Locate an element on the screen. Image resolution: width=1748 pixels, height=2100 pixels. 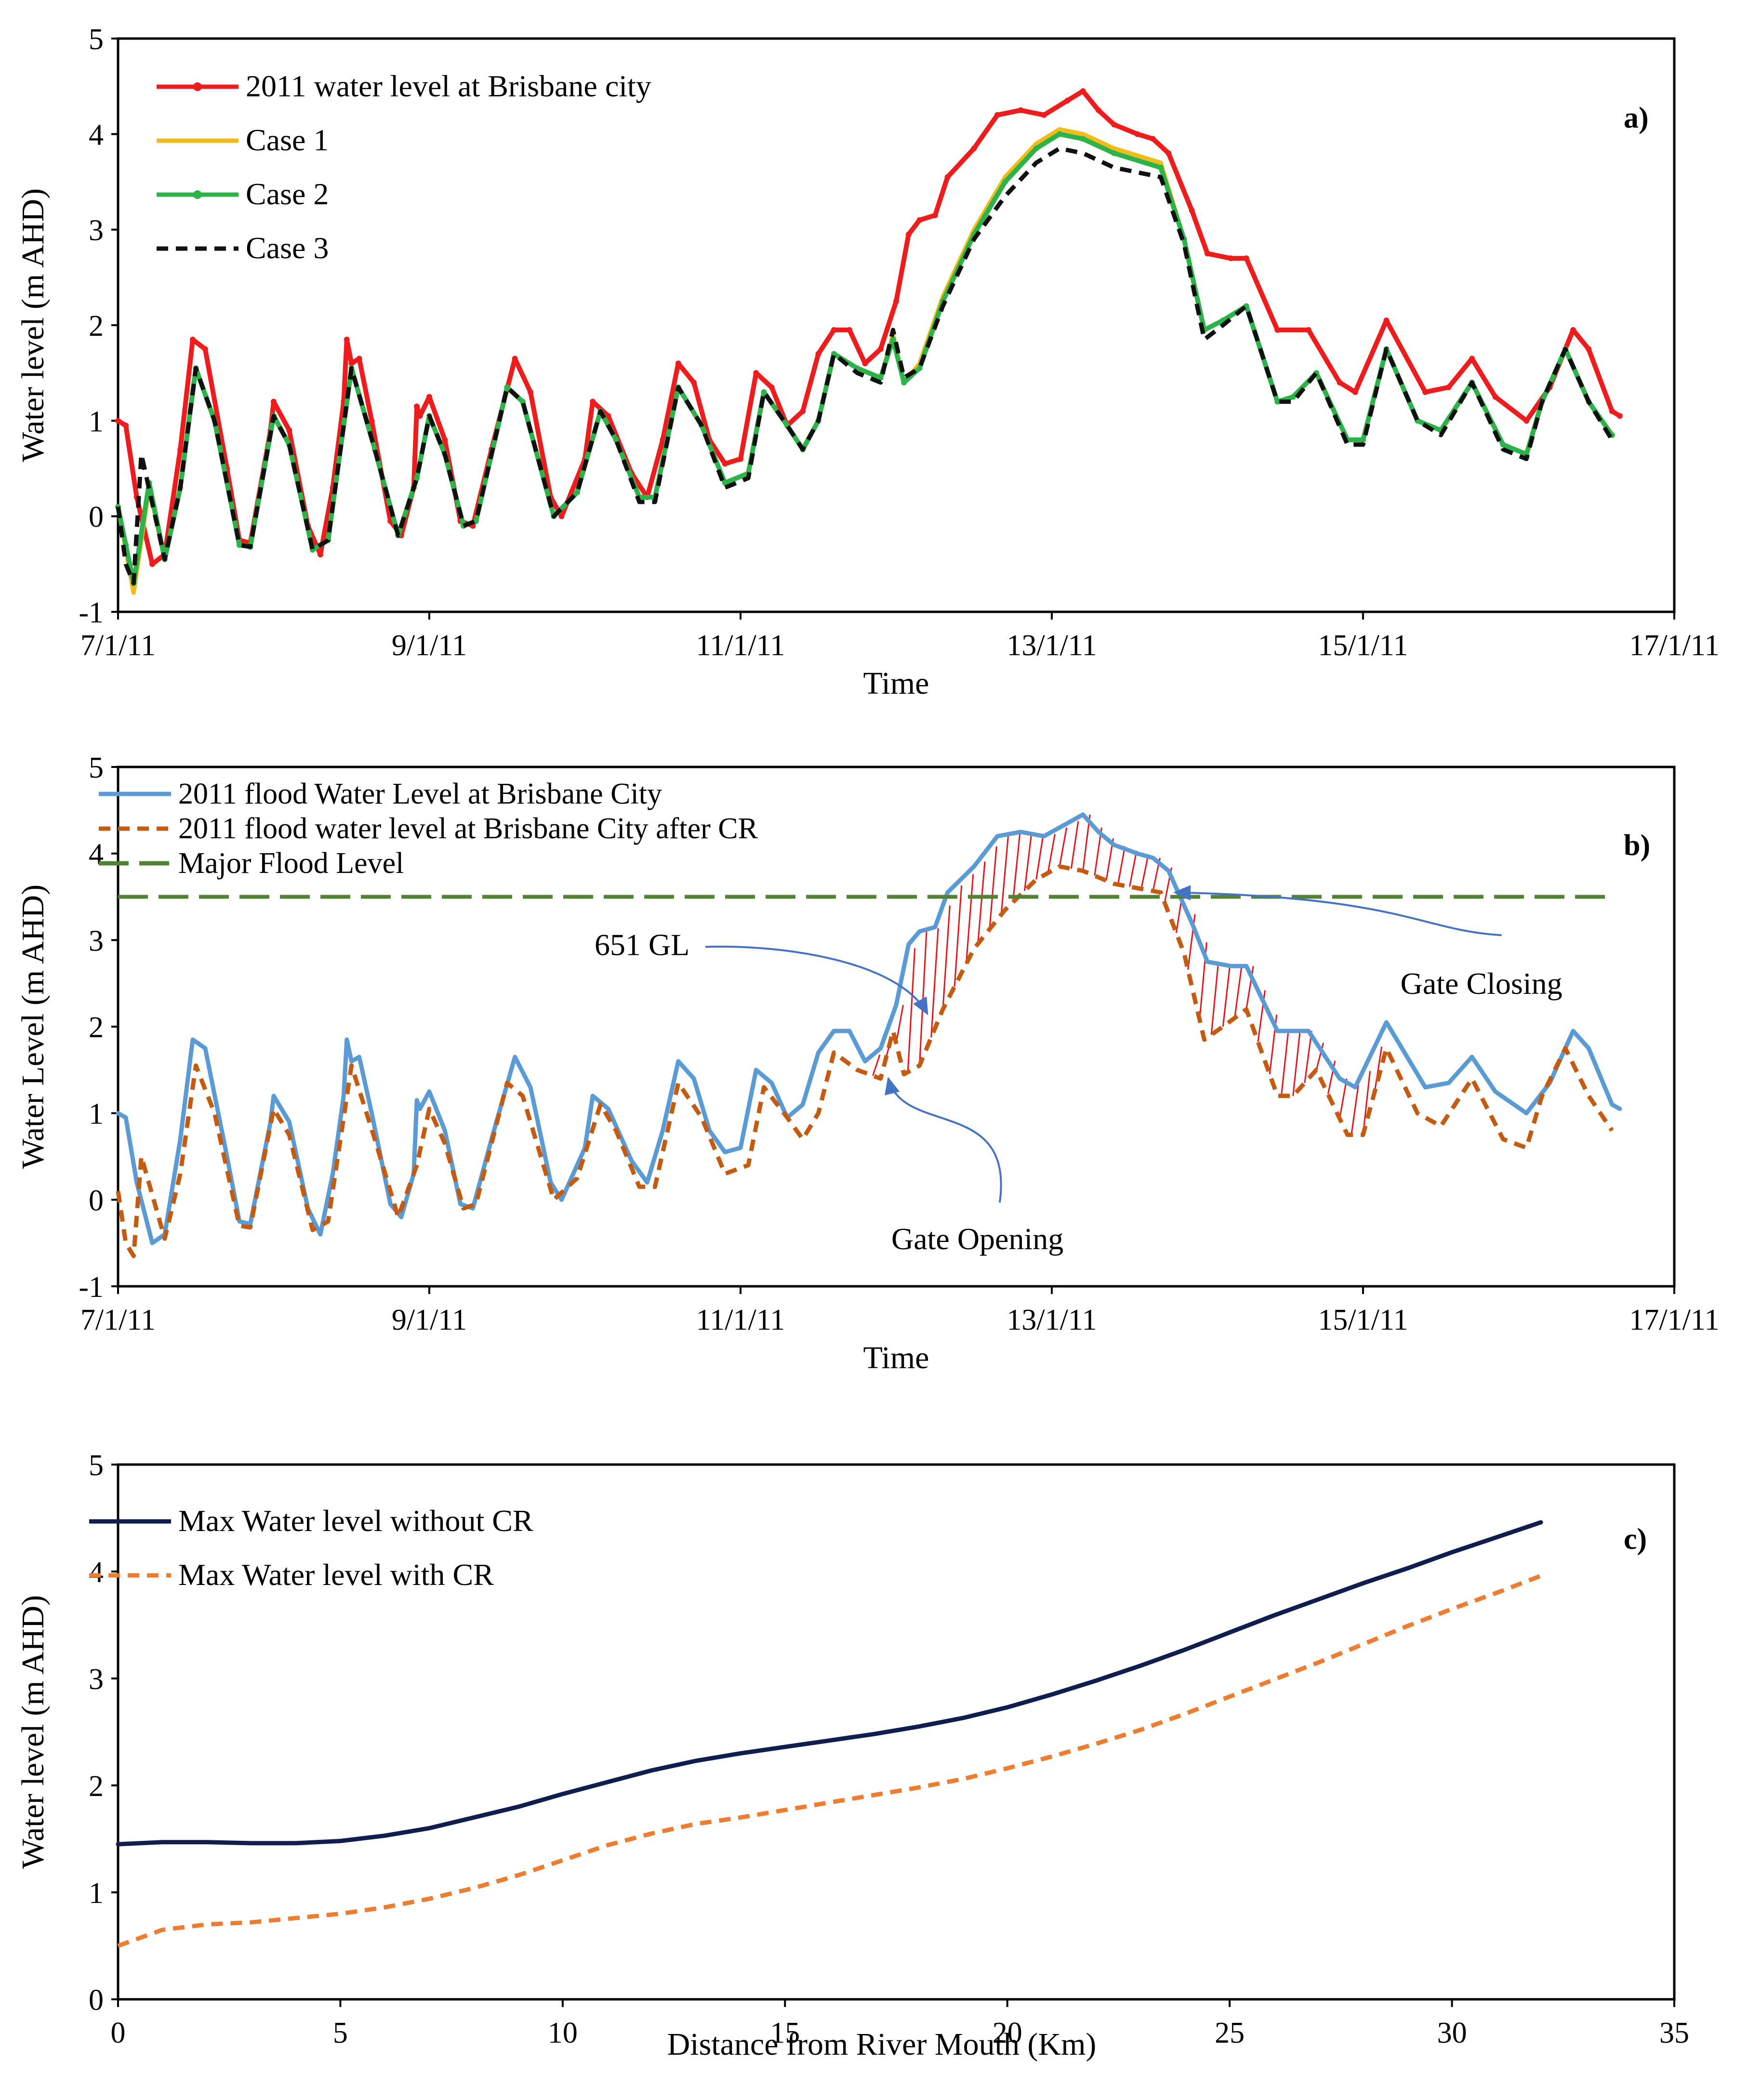
y-axis-title: Water Level (m AHD) is located at coordinates (33, 1027).